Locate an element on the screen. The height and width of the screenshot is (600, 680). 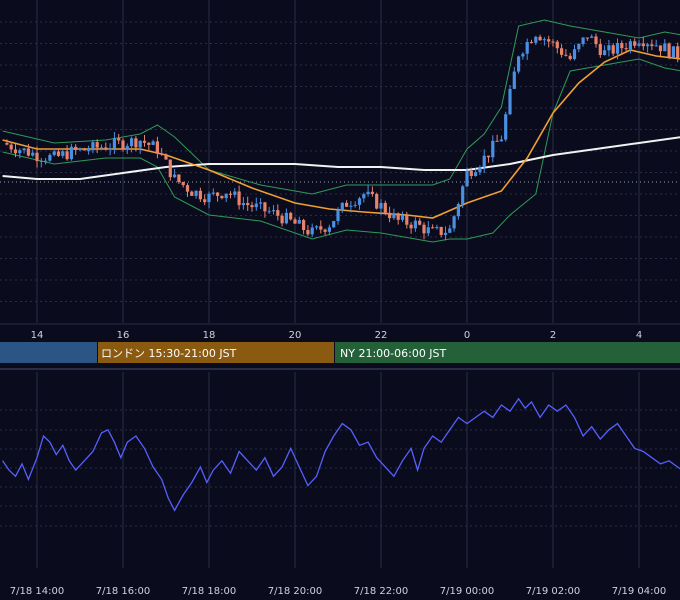
bottom-tick-label: 7/18 22:00 is located at coordinates (381, 591).